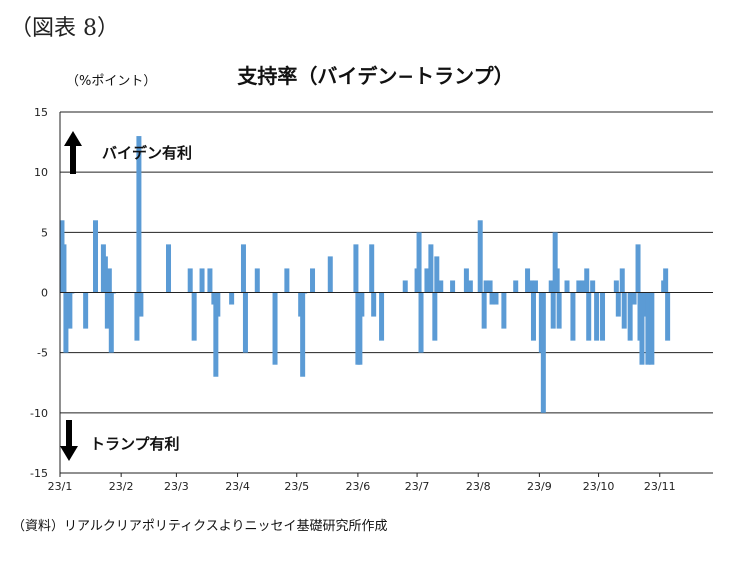 The width and height of the screenshot is (751, 569). What do you see at coordinates (358, 486) in the screenshot?
I see `x-tick-label: 23/6` at bounding box center [358, 486].